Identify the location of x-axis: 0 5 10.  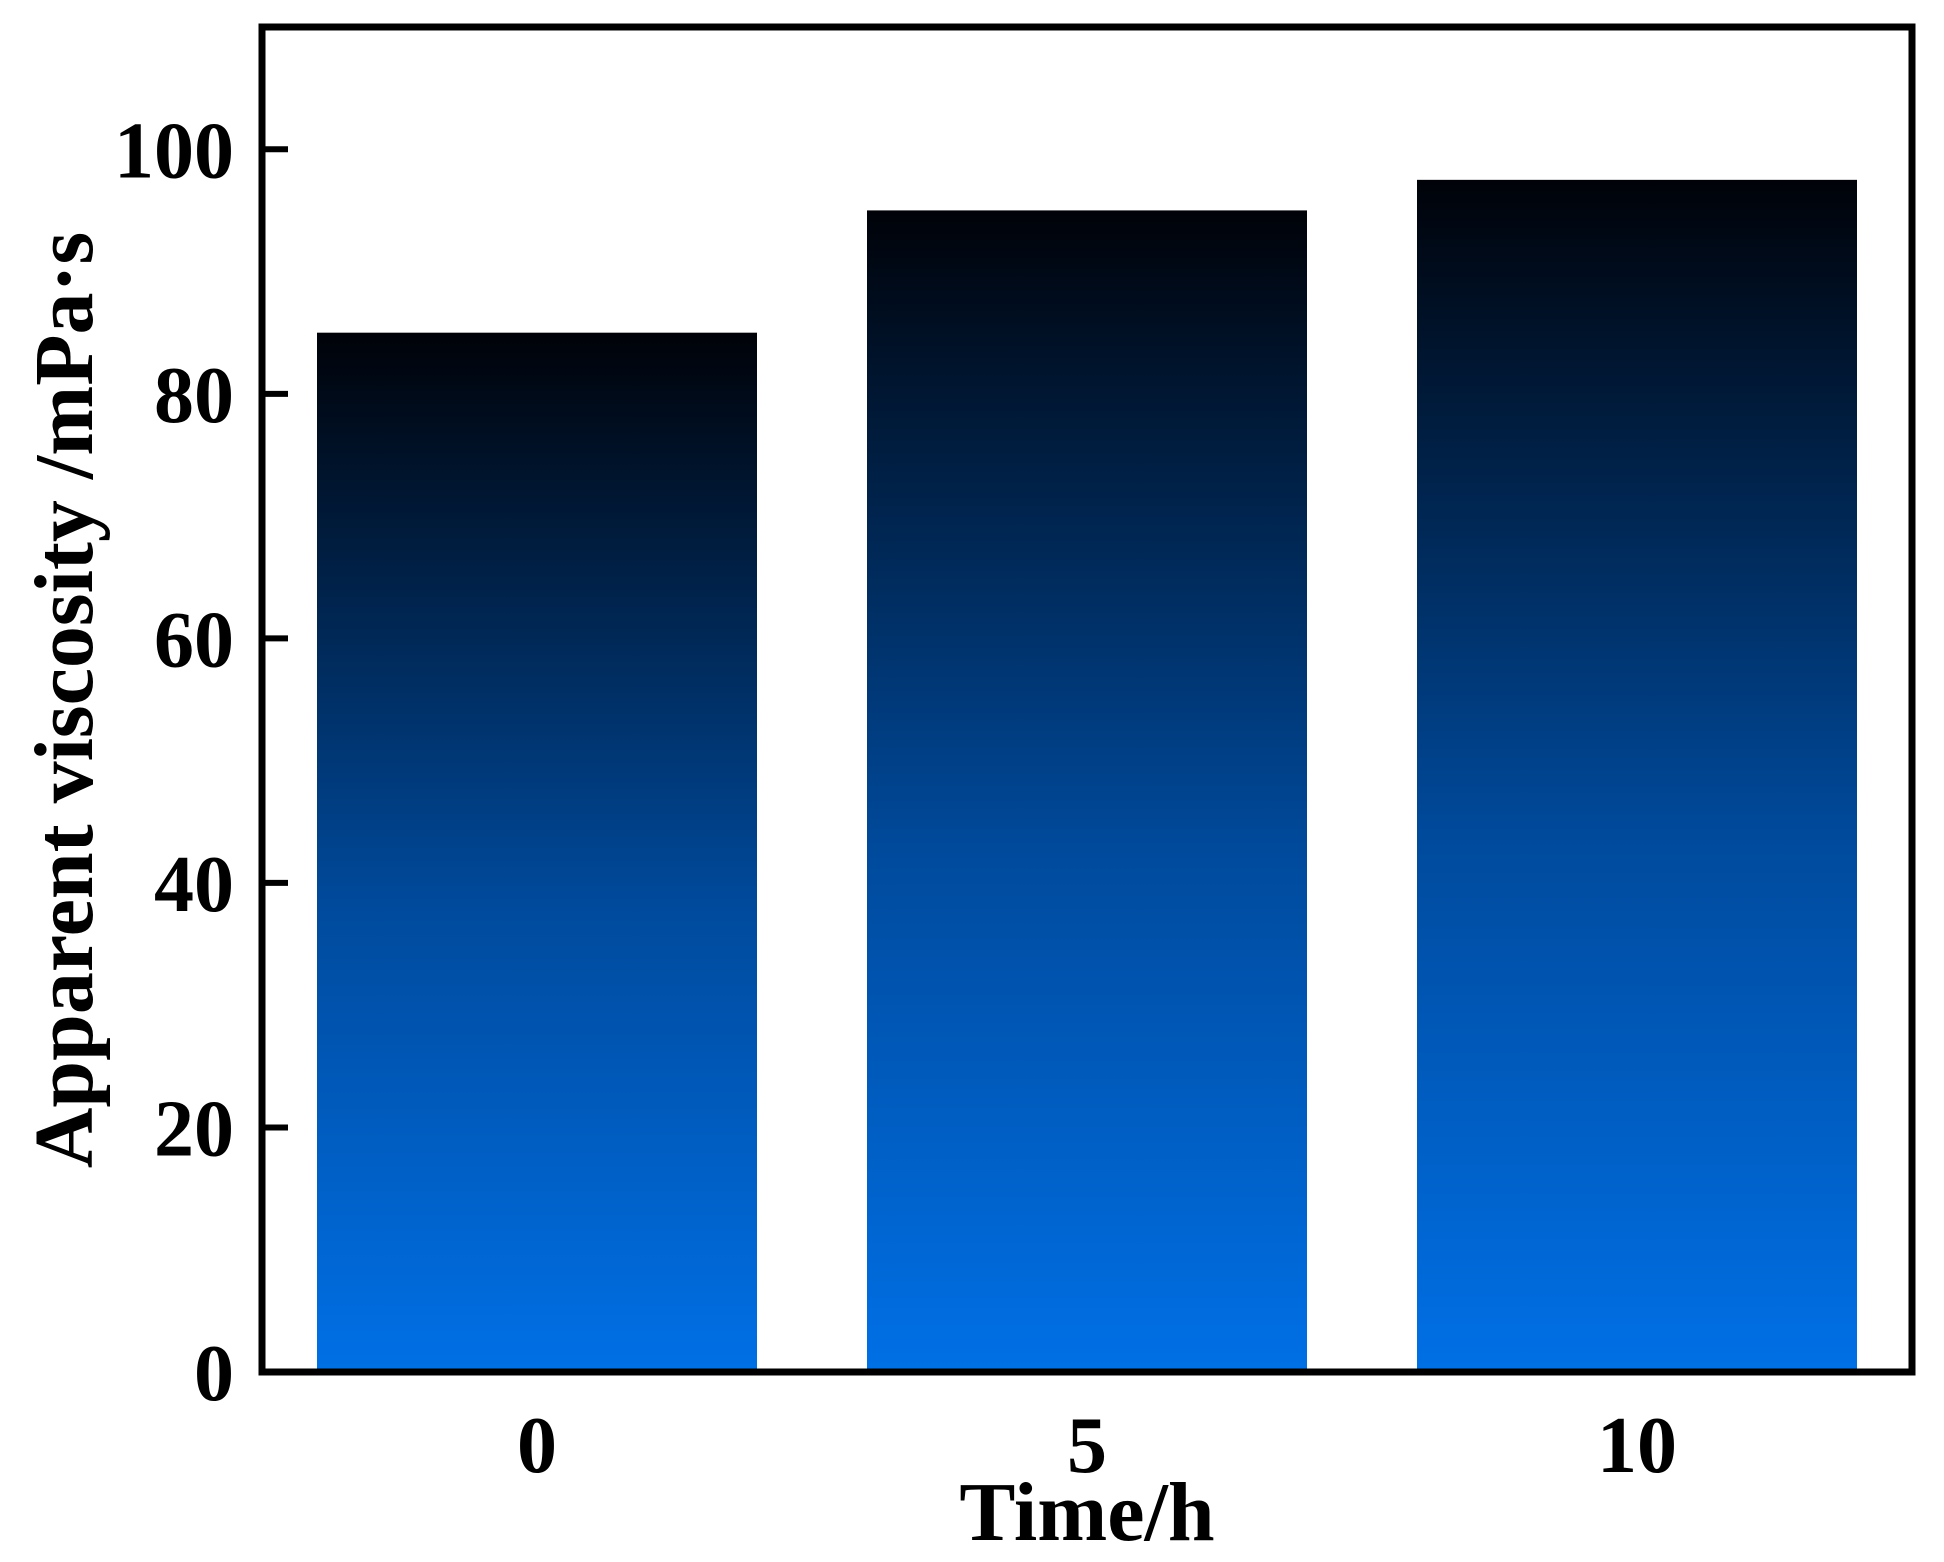
(1097, 1446).